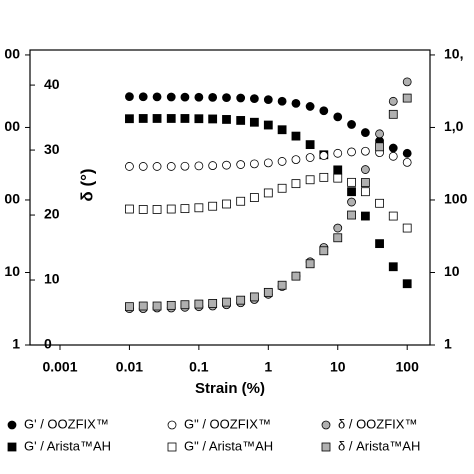 Image resolution: width=474 pixels, height=474 pixels. I want to click on y-tick-label: 10, so click(12, 271).